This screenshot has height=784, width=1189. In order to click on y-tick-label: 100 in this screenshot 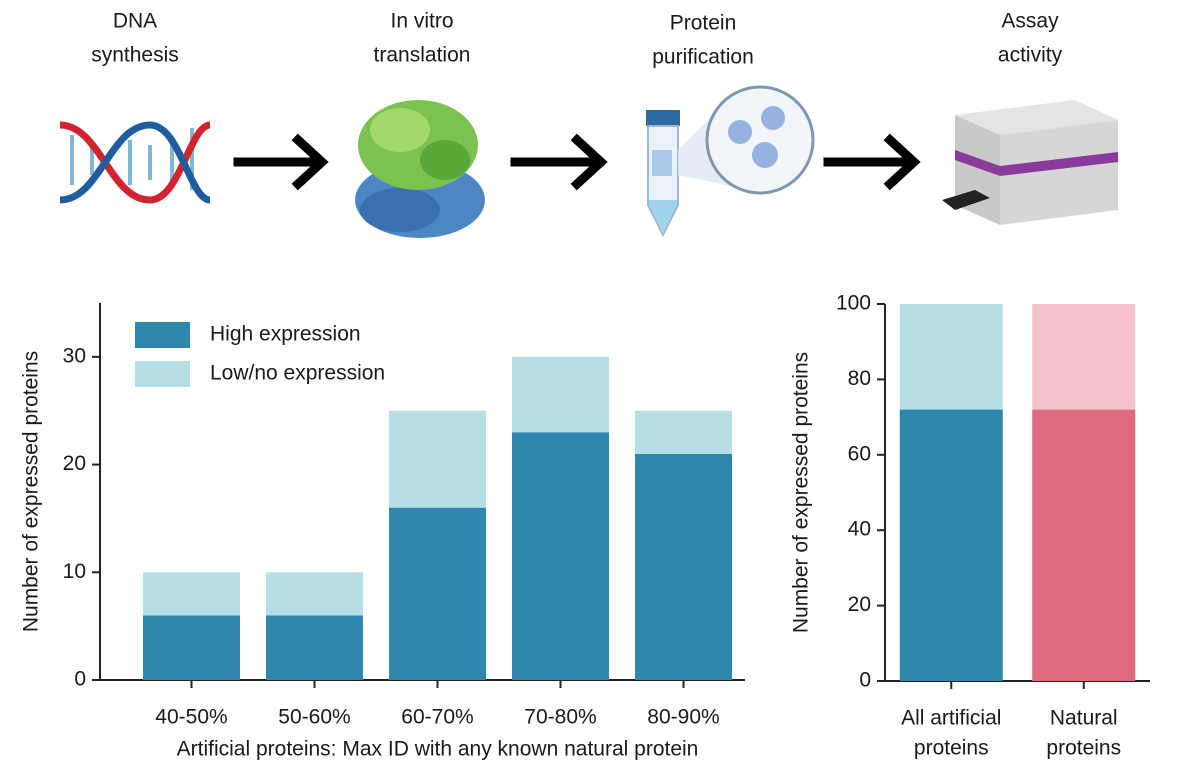, I will do `click(853, 303)`.